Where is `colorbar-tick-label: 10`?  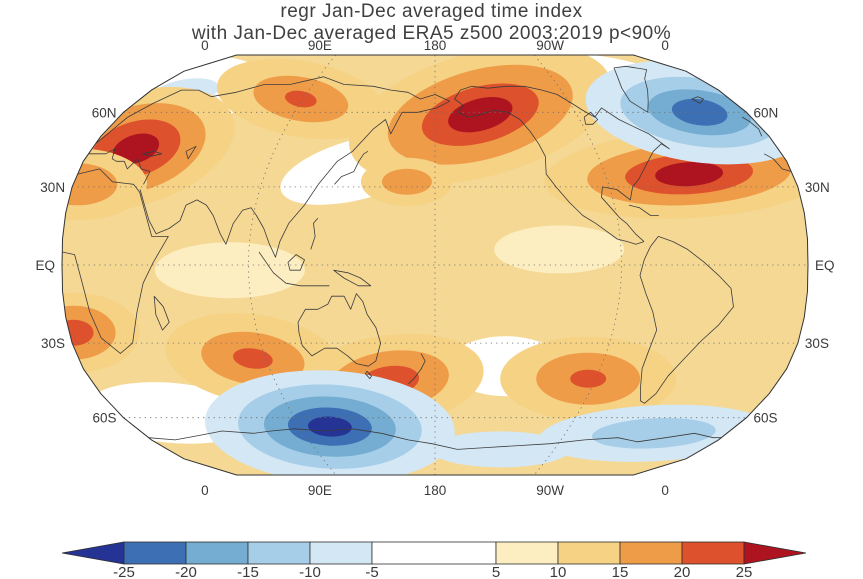 colorbar-tick-label: 10 is located at coordinates (558, 571).